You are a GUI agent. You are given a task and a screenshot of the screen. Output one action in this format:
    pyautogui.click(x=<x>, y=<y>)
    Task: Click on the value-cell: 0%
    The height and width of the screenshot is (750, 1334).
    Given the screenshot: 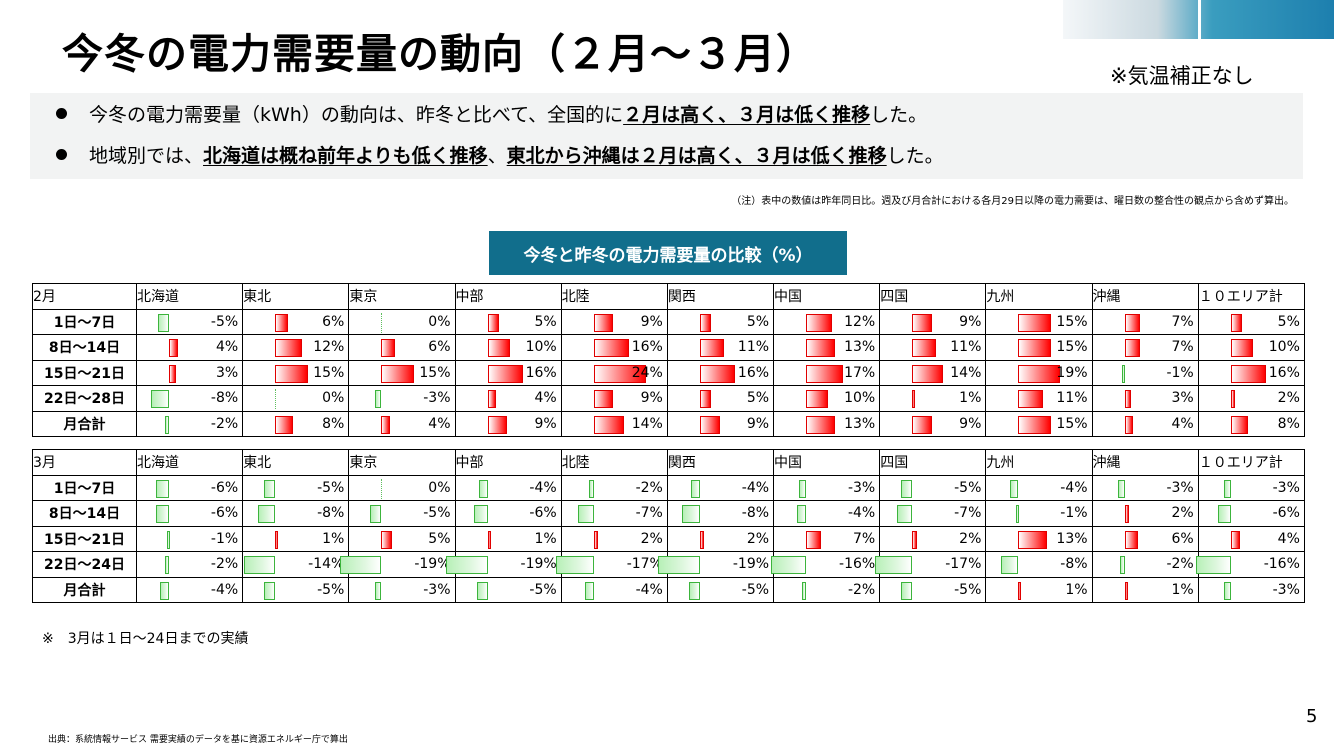 What is the action you would take?
    pyautogui.click(x=296, y=398)
    